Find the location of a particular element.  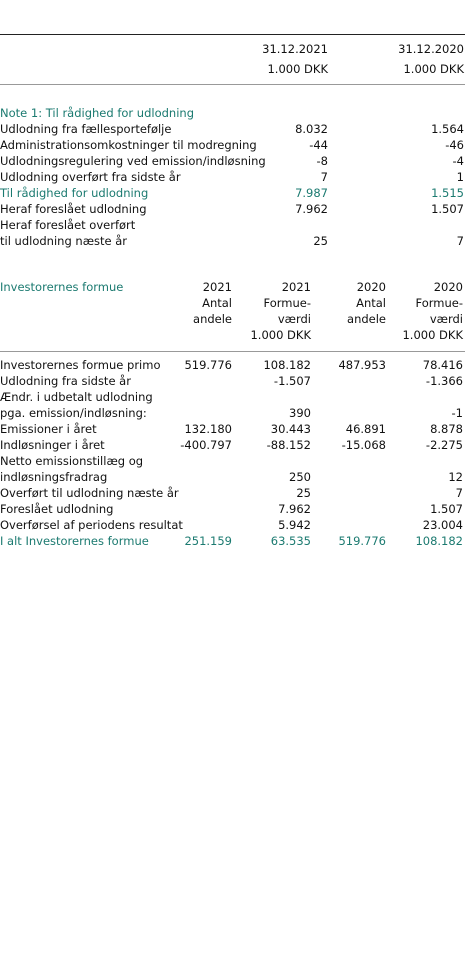

cell-value: 8.032 is located at coordinates (311, 129).